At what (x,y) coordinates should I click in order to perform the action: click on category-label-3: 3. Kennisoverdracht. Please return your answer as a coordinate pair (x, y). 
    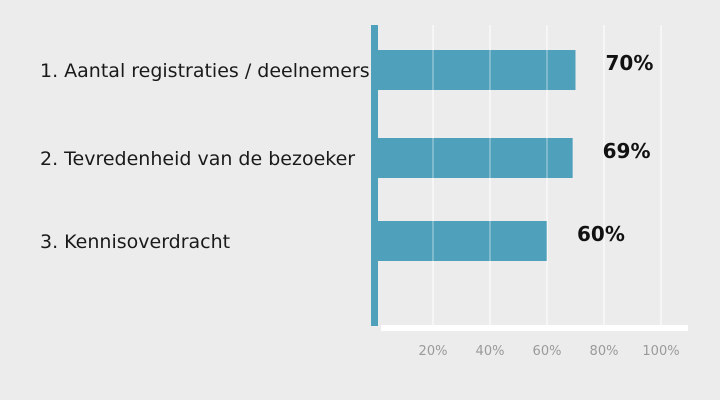
    Looking at the image, I should click on (135, 242).